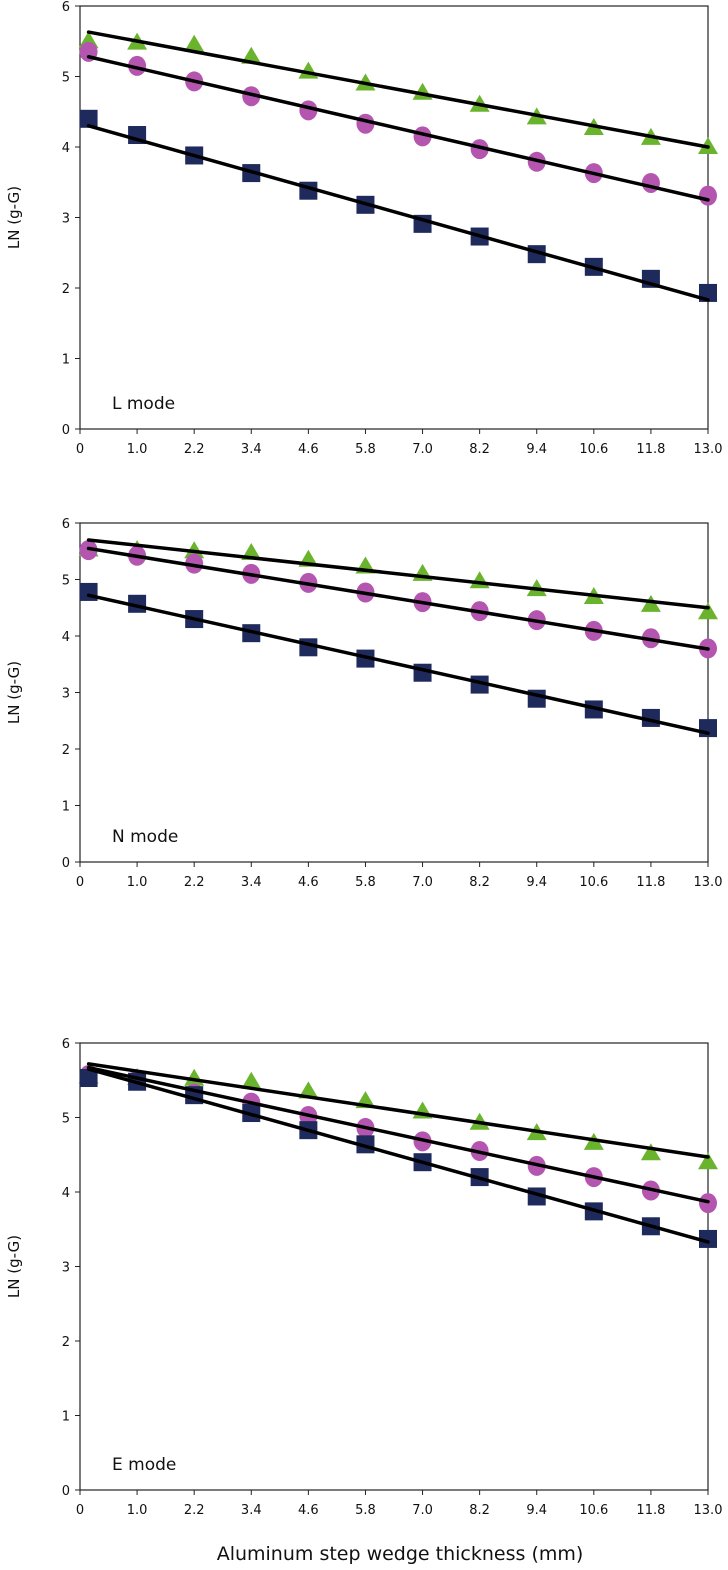 The height and width of the screenshot is (1570, 728). Describe the element at coordinates (143, 404) in the screenshot. I see `mode-label: L mode` at that location.